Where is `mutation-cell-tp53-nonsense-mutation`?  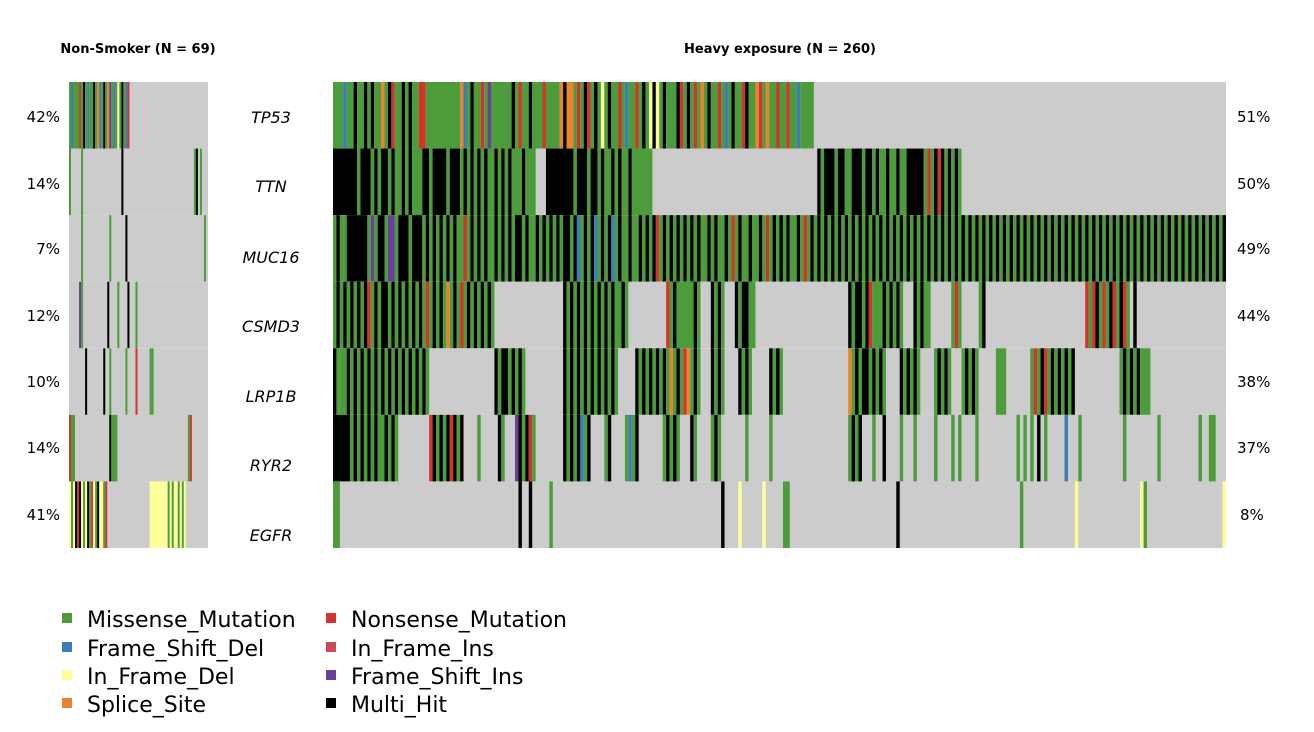 mutation-cell-tp53-nonsense-mutation is located at coordinates (422, 115).